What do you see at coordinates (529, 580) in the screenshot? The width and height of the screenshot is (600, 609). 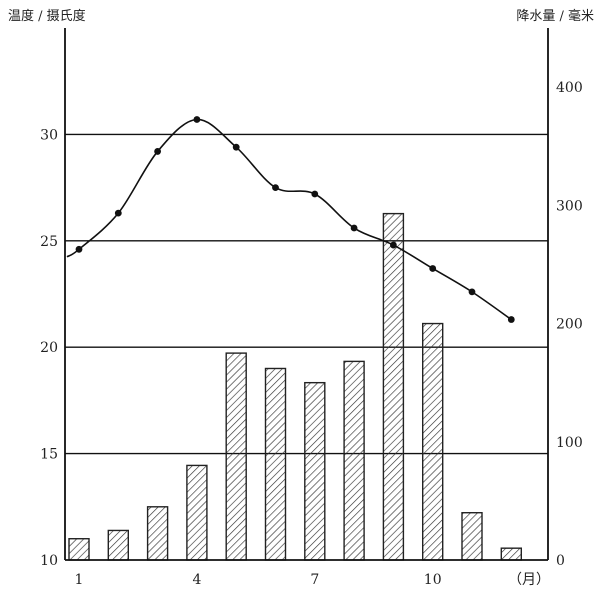 I see `x-axis-unit: （月）` at bounding box center [529, 580].